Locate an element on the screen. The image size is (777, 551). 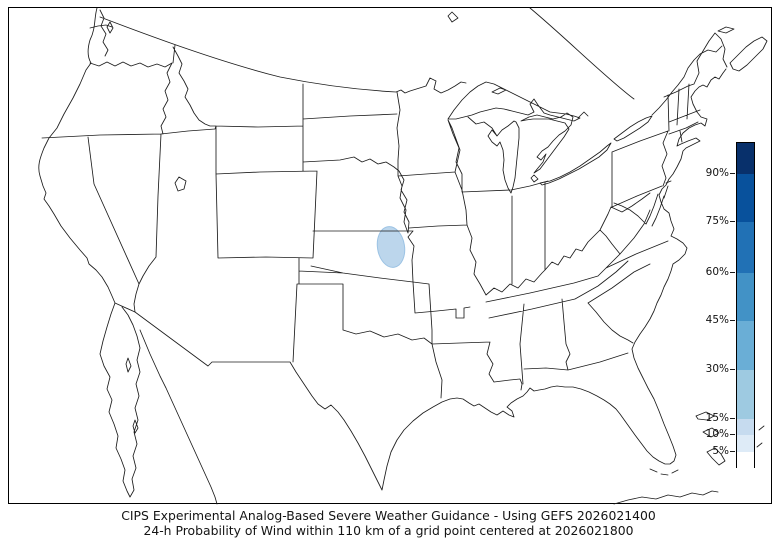
colorbar-tick-label: 10% is located at coordinates (717, 434).